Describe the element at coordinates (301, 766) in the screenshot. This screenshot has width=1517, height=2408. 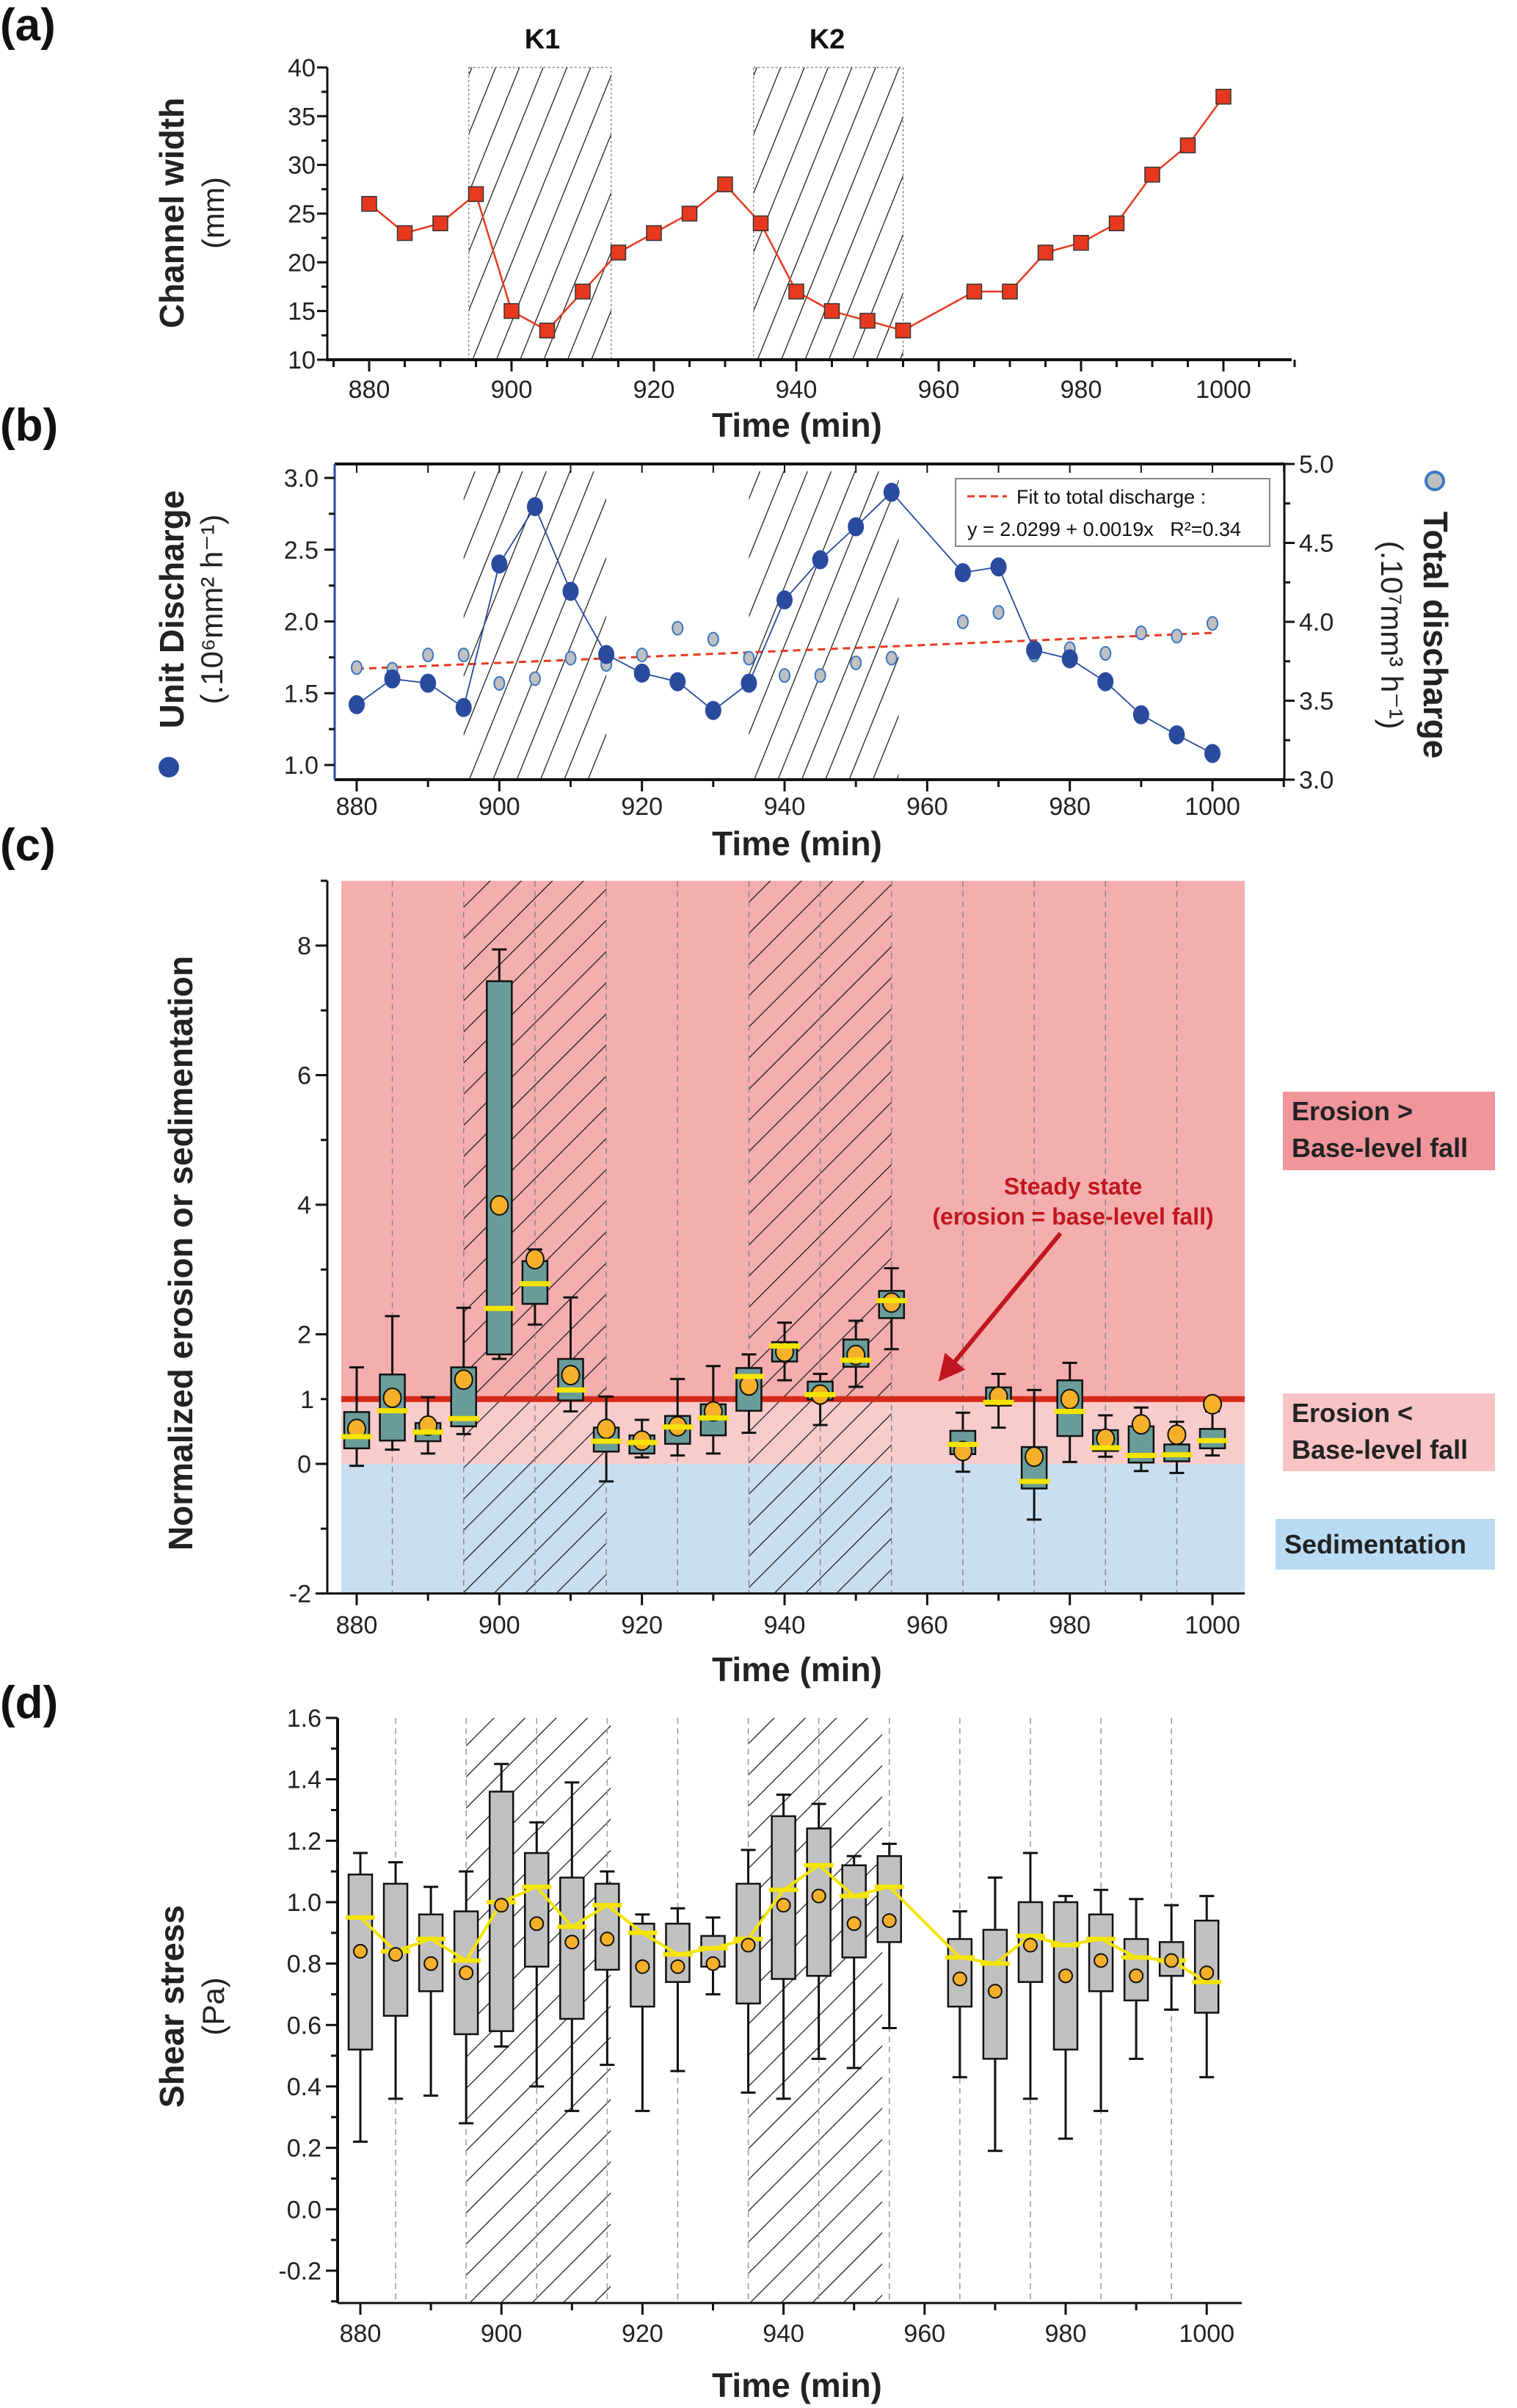
I see `y-left-tick-label: 1.0` at that location.